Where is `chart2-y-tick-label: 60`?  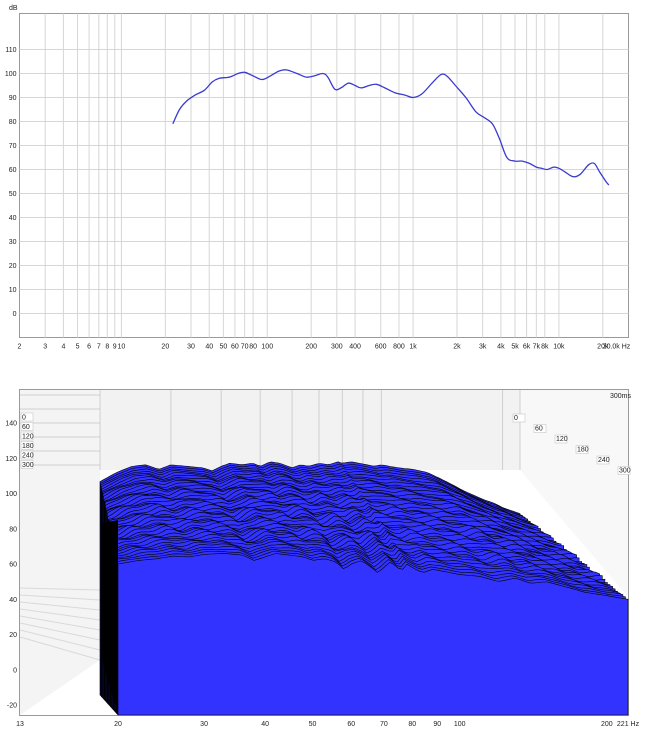 chart2-y-tick-label: 60 is located at coordinates (13, 565).